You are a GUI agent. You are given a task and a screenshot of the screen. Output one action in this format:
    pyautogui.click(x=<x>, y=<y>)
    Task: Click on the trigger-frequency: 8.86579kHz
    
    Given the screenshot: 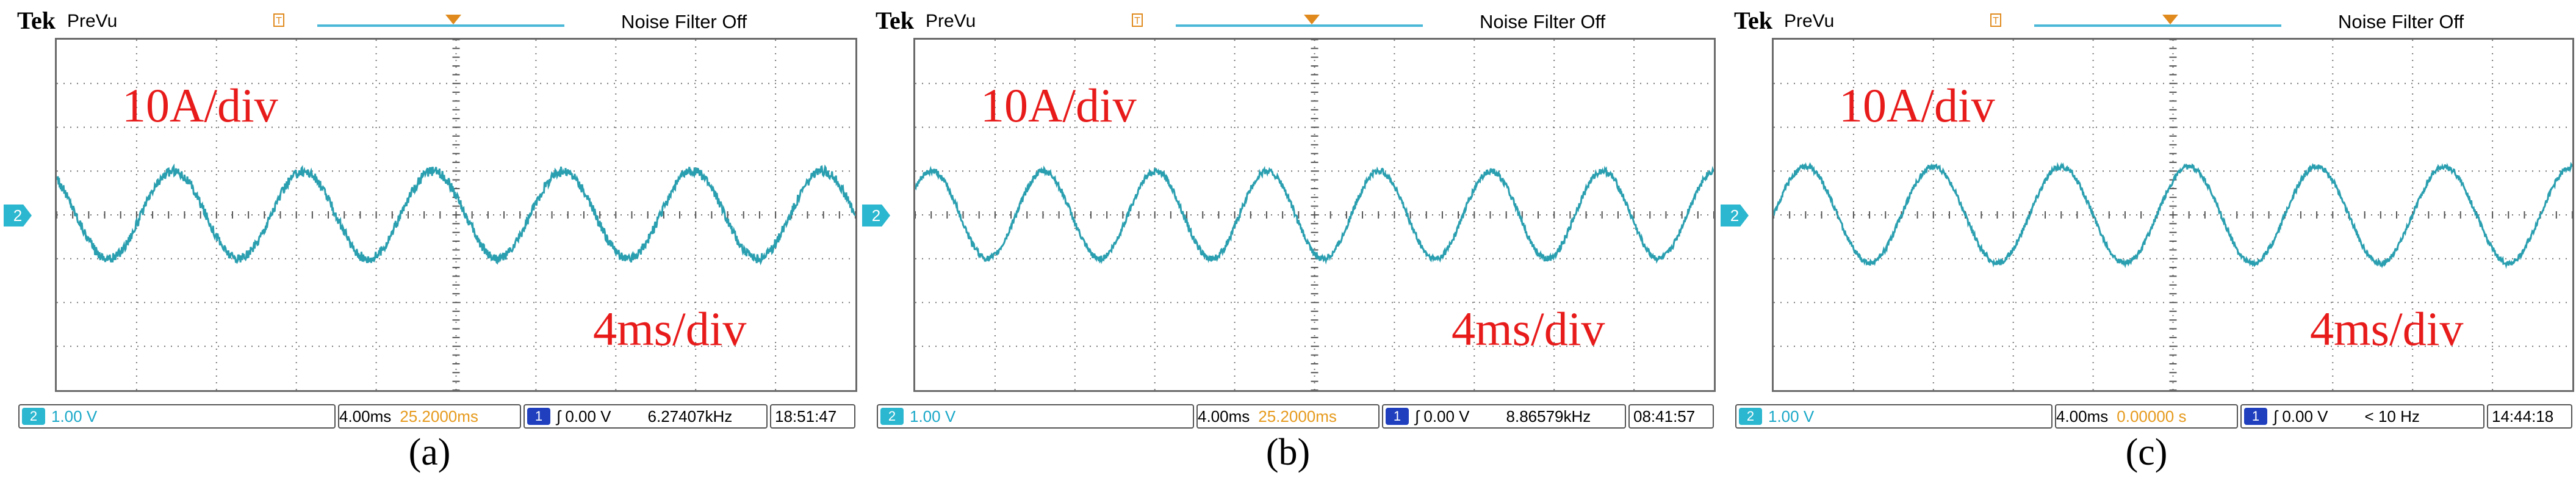 What is the action you would take?
    pyautogui.click(x=1548, y=416)
    